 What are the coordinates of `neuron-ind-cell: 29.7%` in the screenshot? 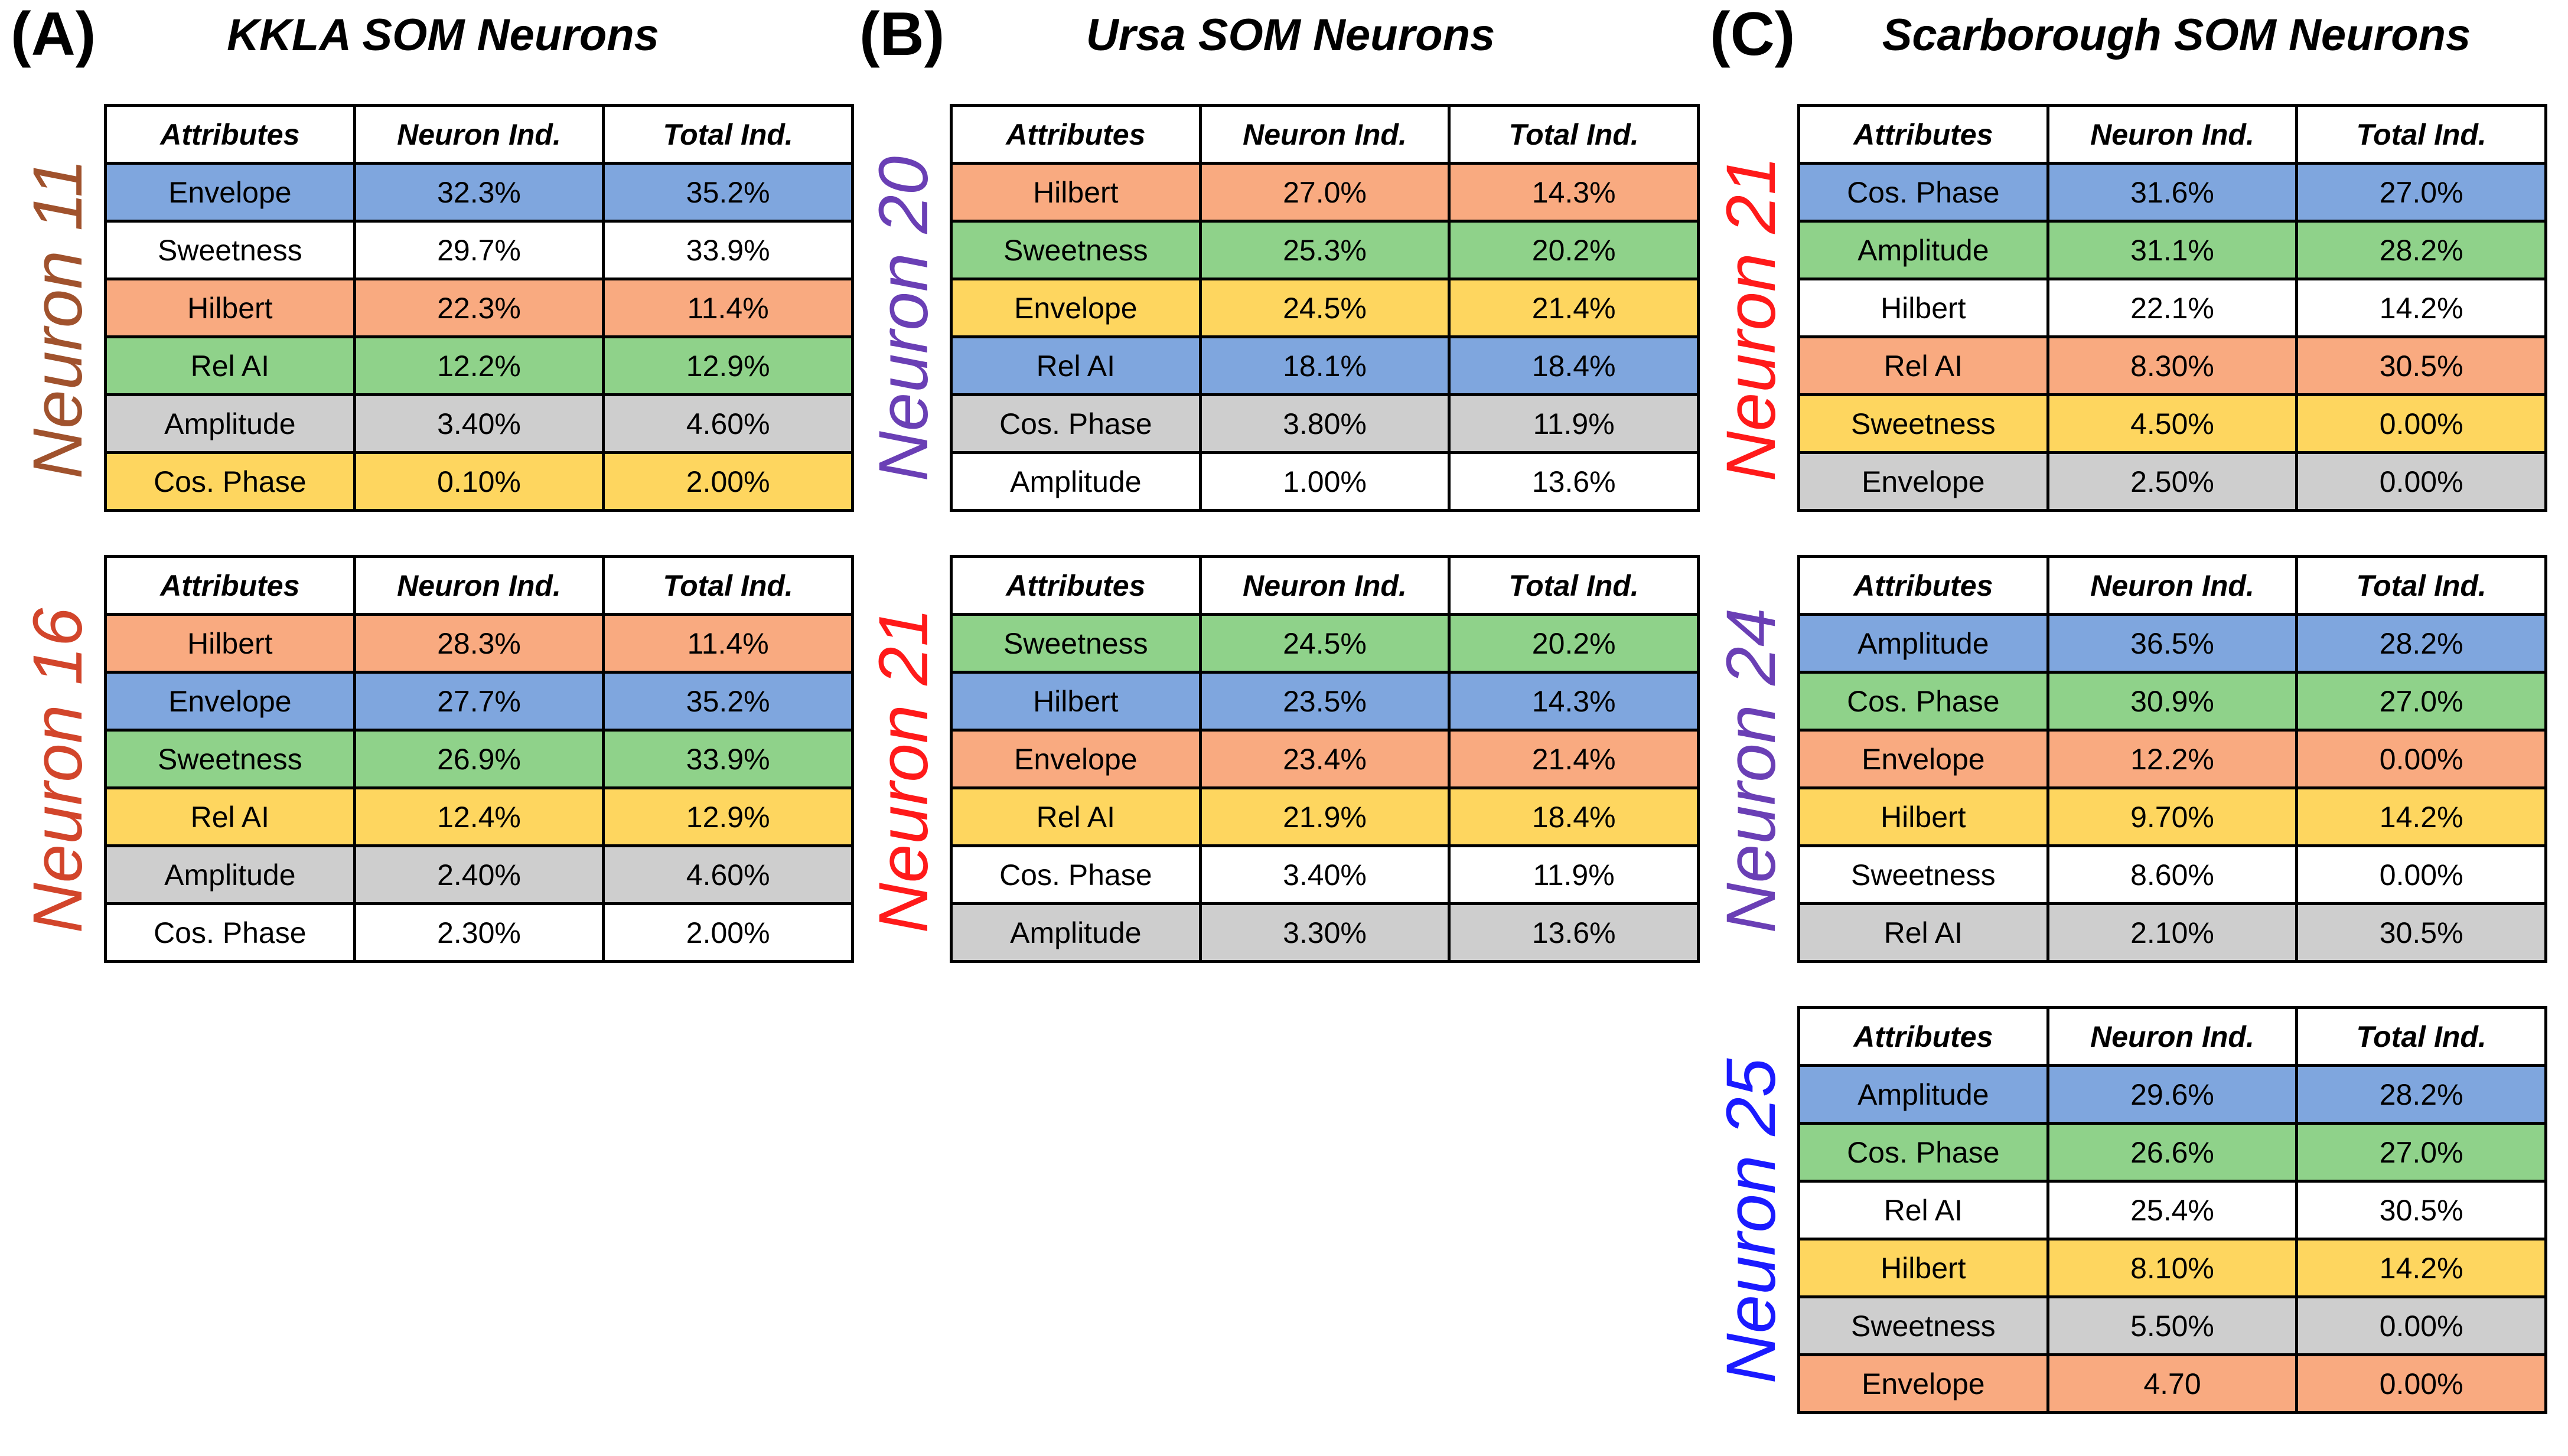 It's located at (479, 250).